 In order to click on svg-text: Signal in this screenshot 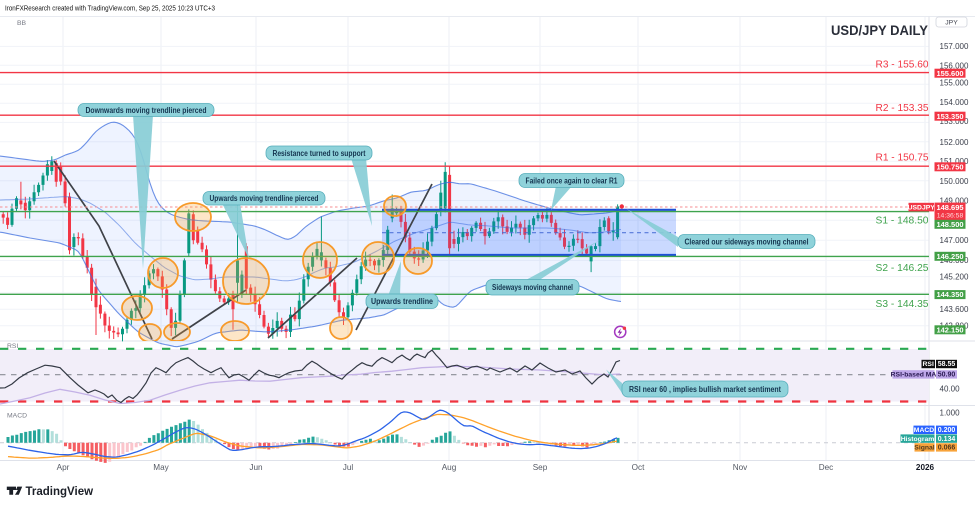, I will do `click(924, 448)`.